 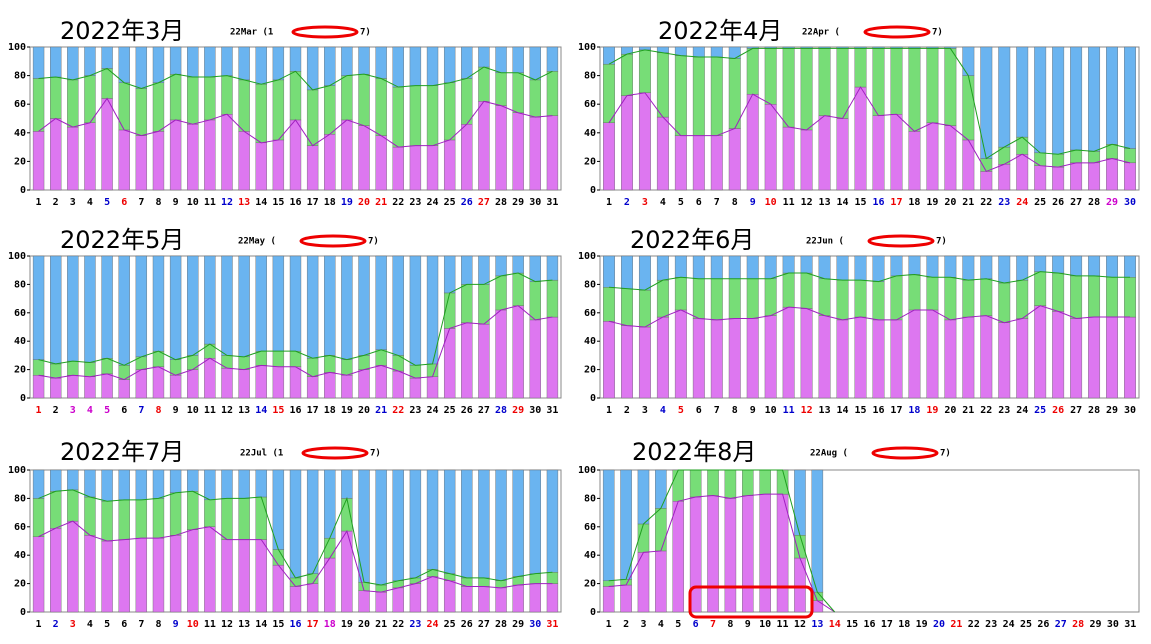 I want to click on x-tick-label: 9, so click(x=753, y=202).